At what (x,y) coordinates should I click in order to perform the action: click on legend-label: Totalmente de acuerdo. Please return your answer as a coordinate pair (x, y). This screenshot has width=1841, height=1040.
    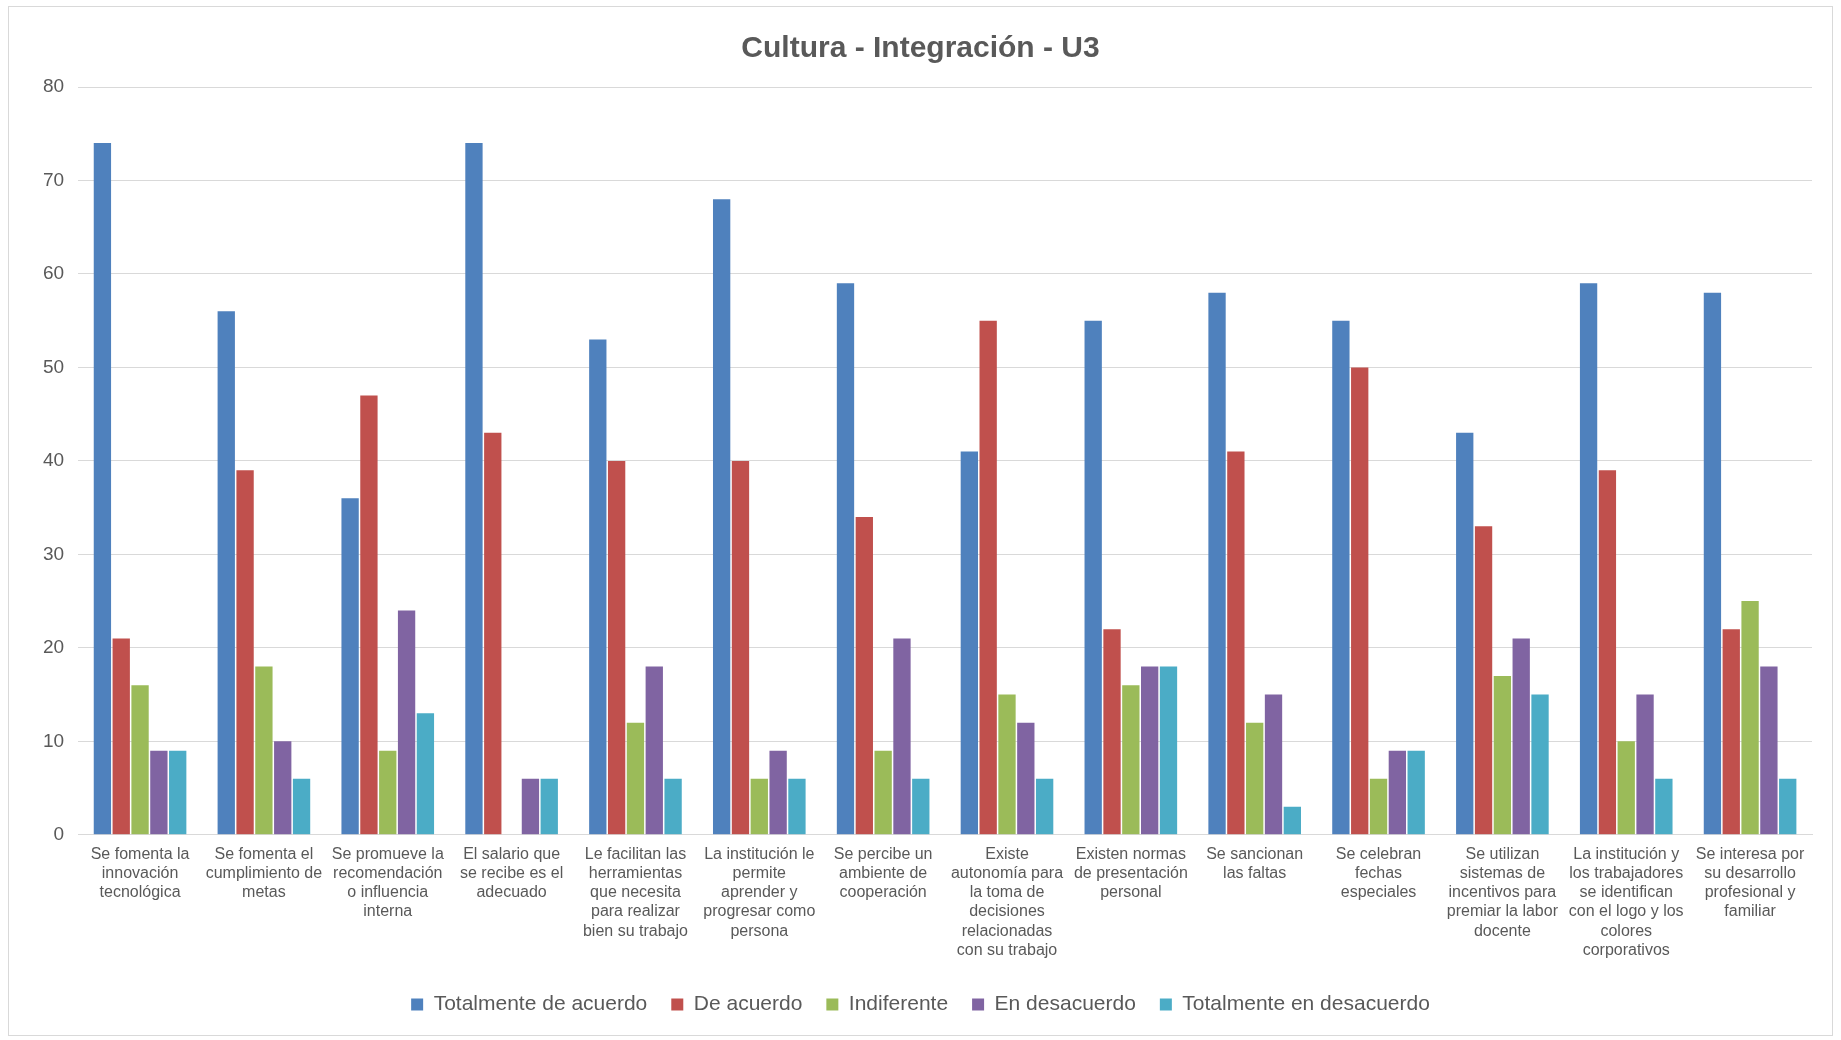
    Looking at the image, I should click on (540, 1003).